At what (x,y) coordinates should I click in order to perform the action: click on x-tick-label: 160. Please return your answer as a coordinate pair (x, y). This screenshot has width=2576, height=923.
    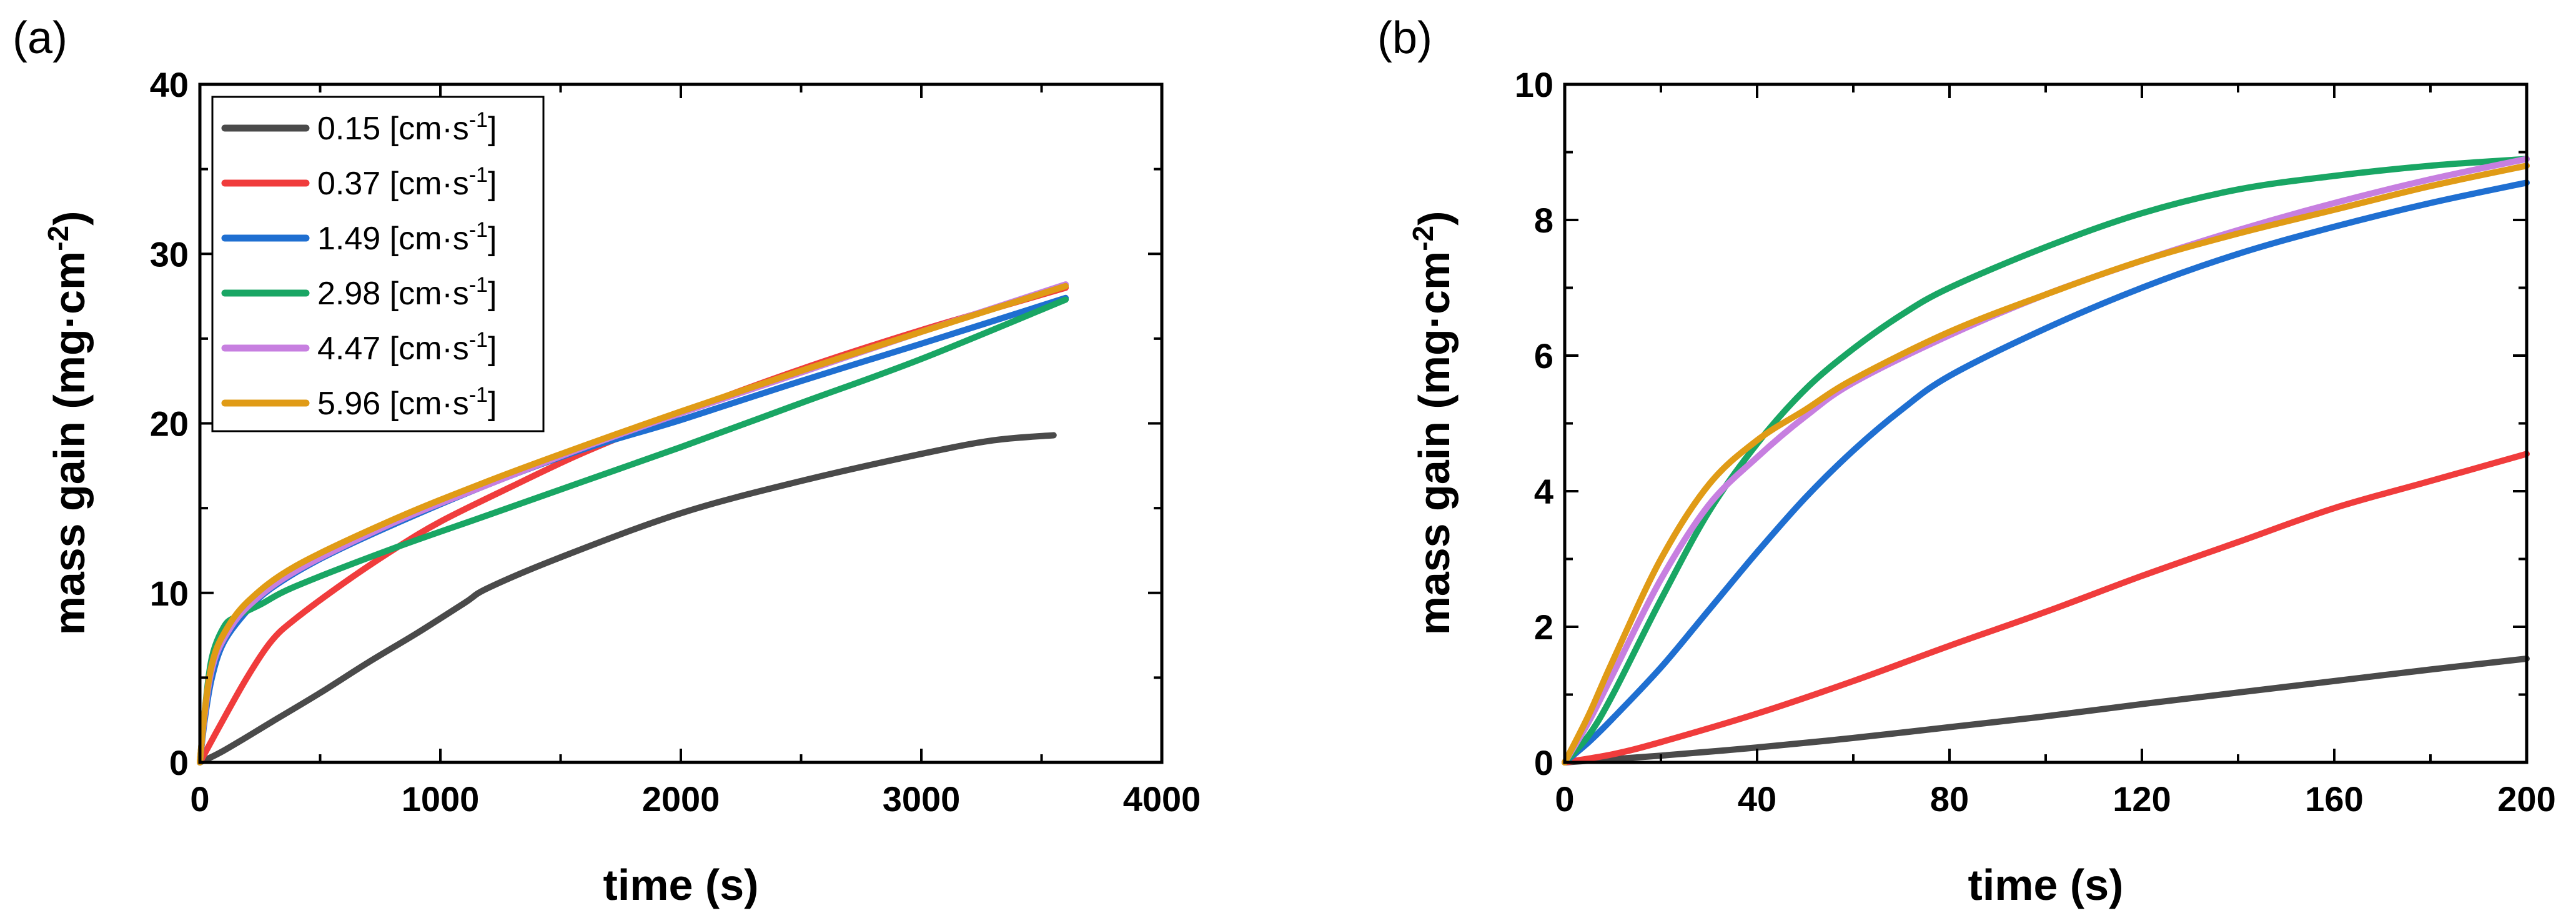
    Looking at the image, I should click on (2334, 799).